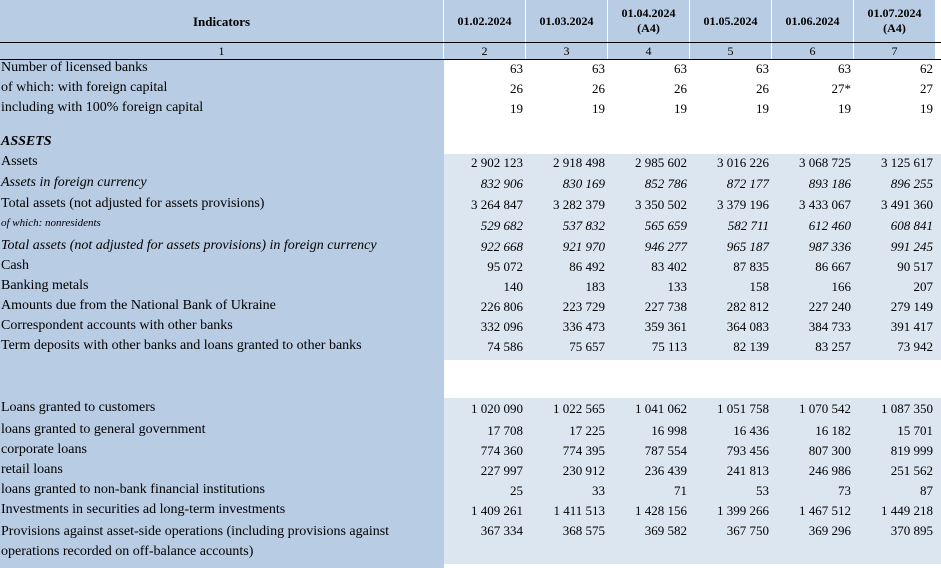 The image size is (941, 568). Describe the element at coordinates (747, 470) in the screenshot. I see `cell-value: 241 813` at that location.